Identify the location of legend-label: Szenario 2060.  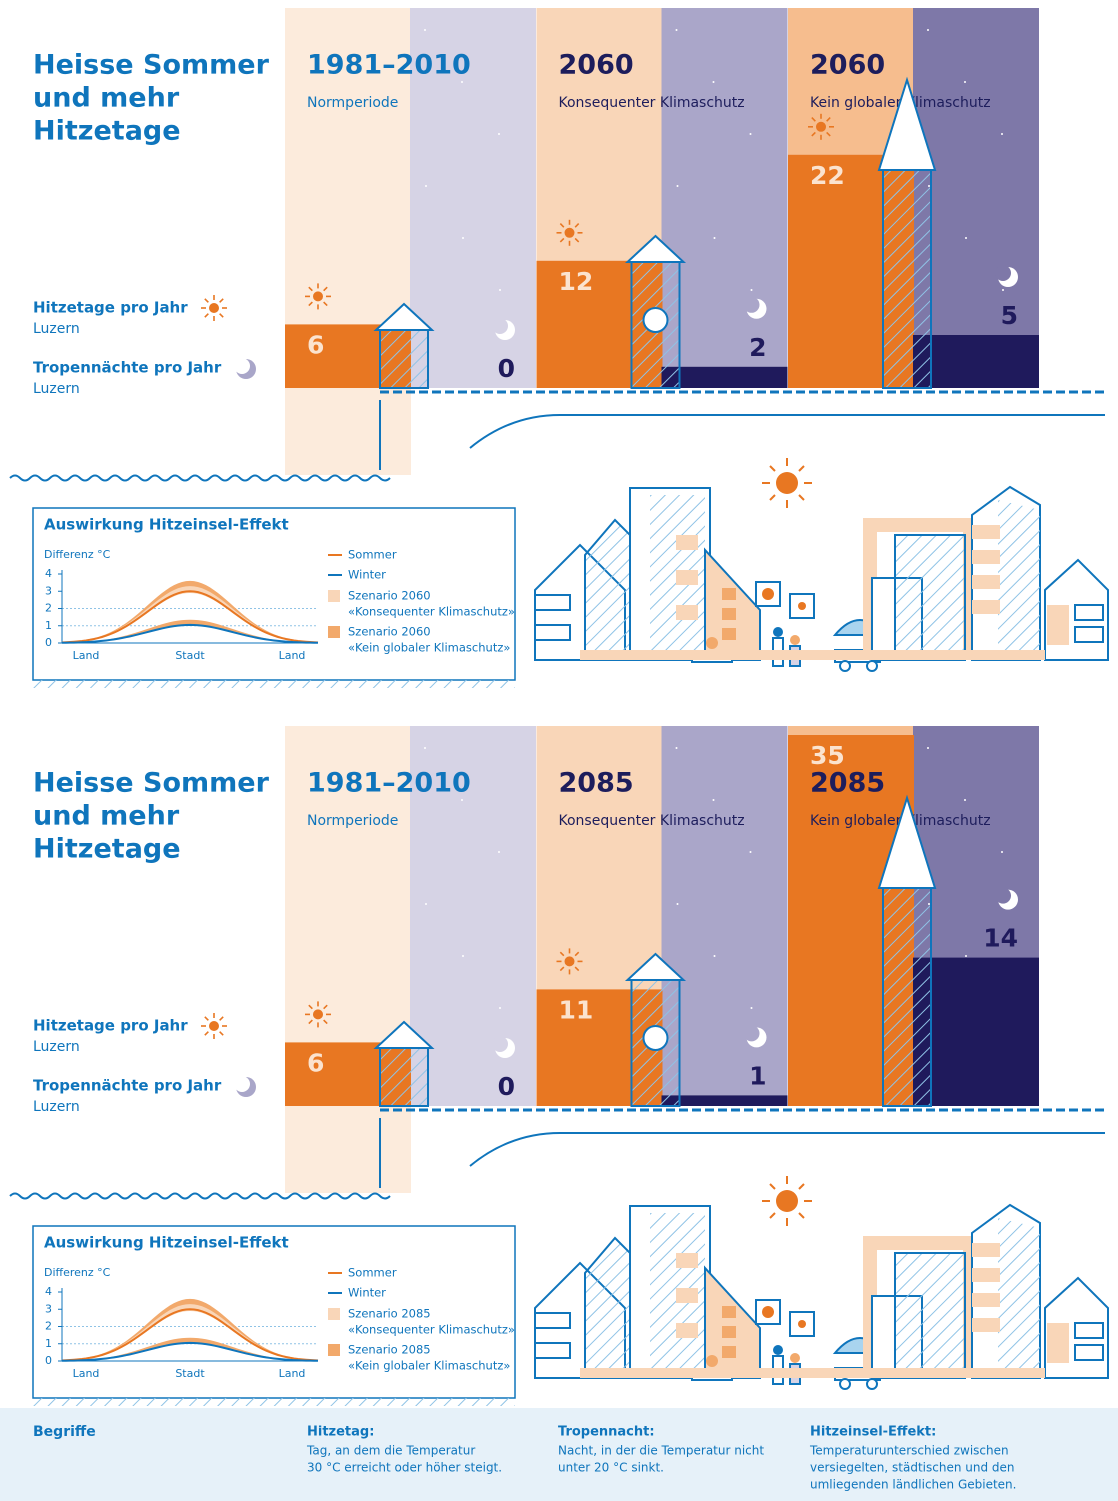
(389, 632).